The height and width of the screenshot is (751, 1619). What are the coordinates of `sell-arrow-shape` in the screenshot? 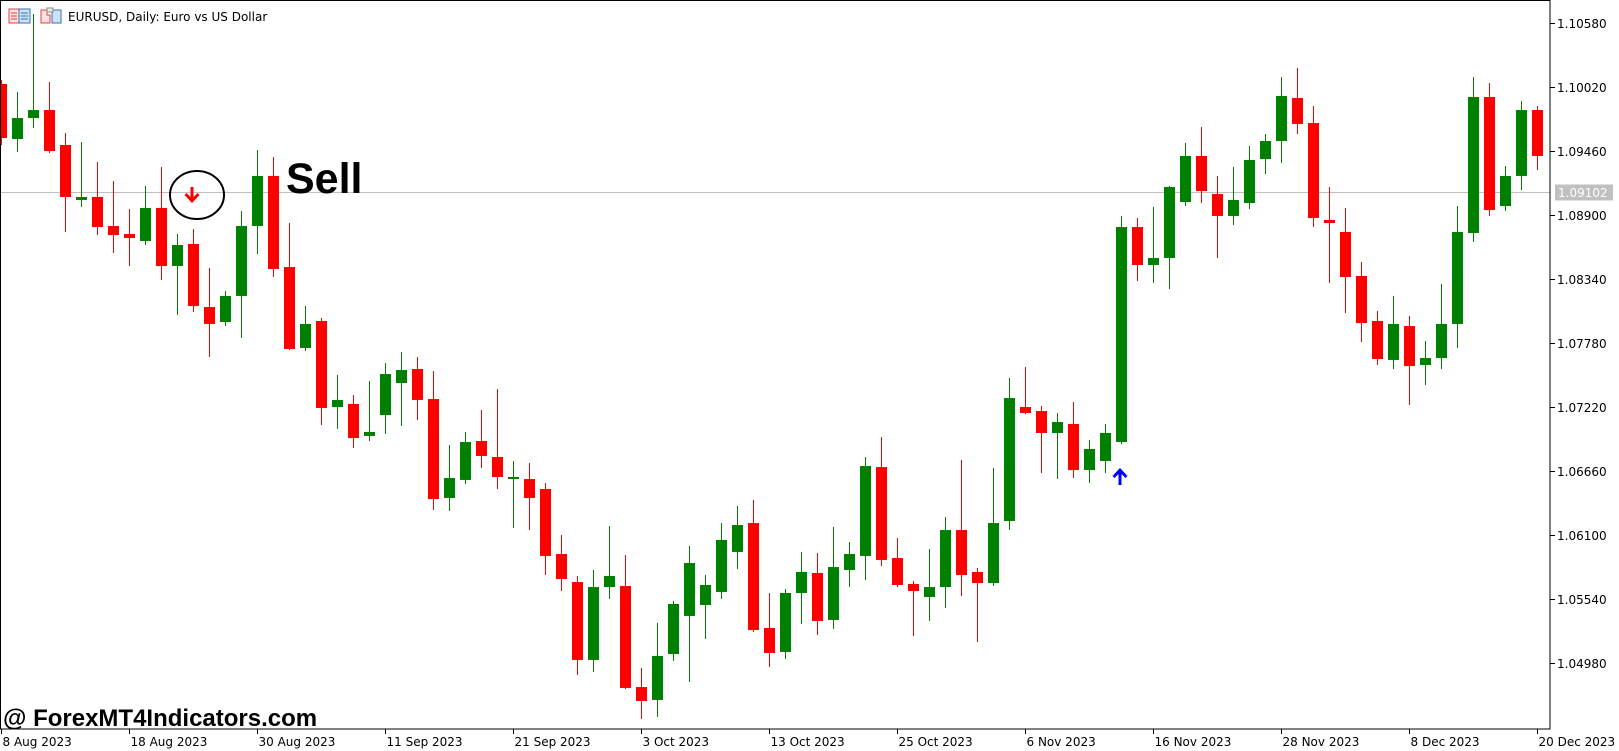 It's located at (192, 195).